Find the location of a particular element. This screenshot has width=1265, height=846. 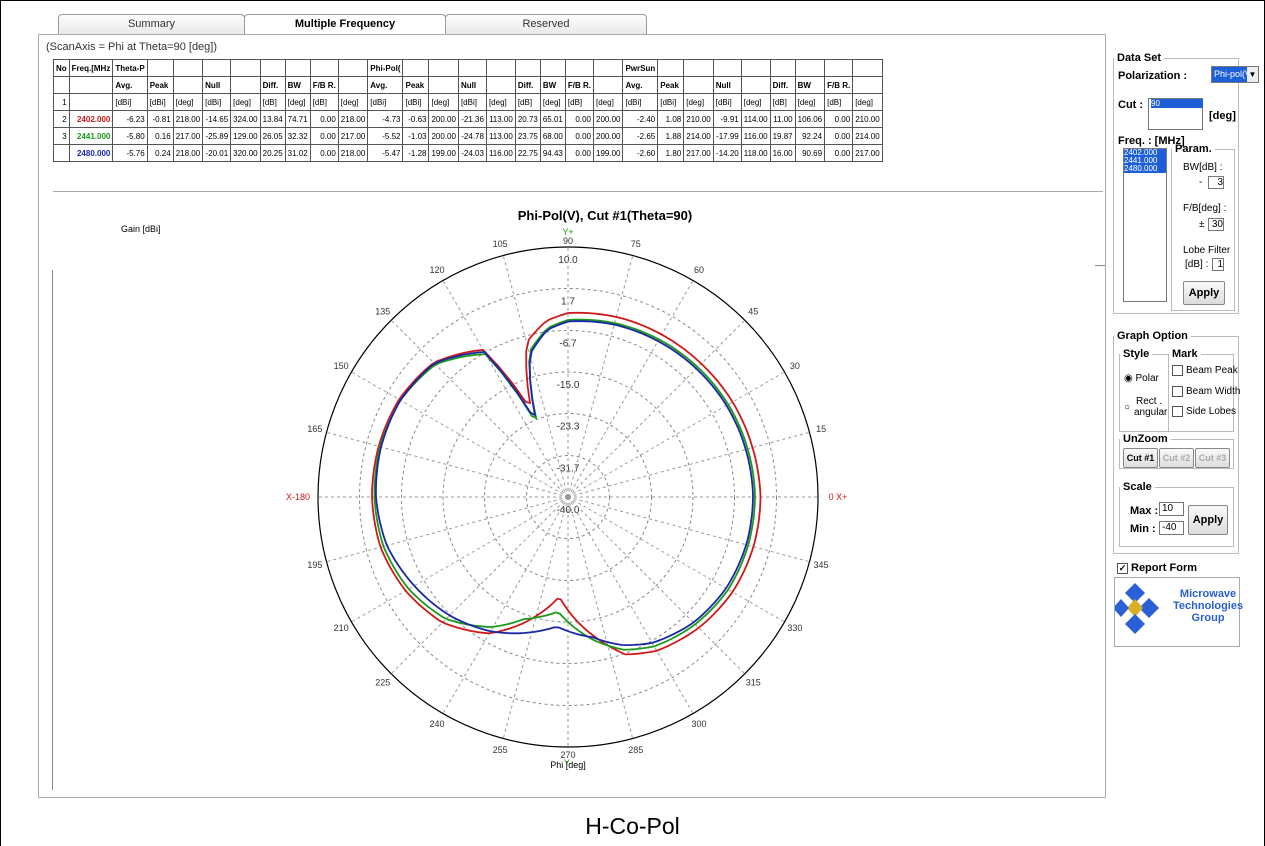

beam-peak-checkbox: Beam Peak is located at coordinates (1205, 370).